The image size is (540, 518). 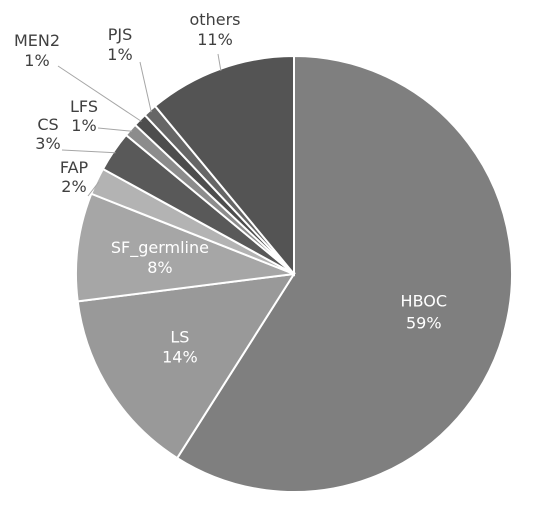 I want to click on slice-label-name: PJS, so click(x=120, y=34).